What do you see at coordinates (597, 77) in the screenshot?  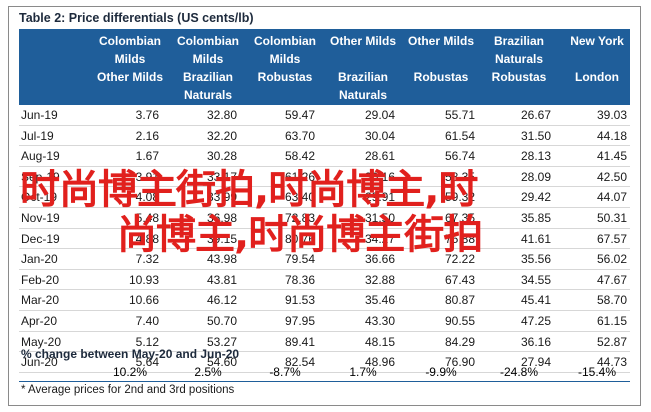 I see `column-header-line: London` at bounding box center [597, 77].